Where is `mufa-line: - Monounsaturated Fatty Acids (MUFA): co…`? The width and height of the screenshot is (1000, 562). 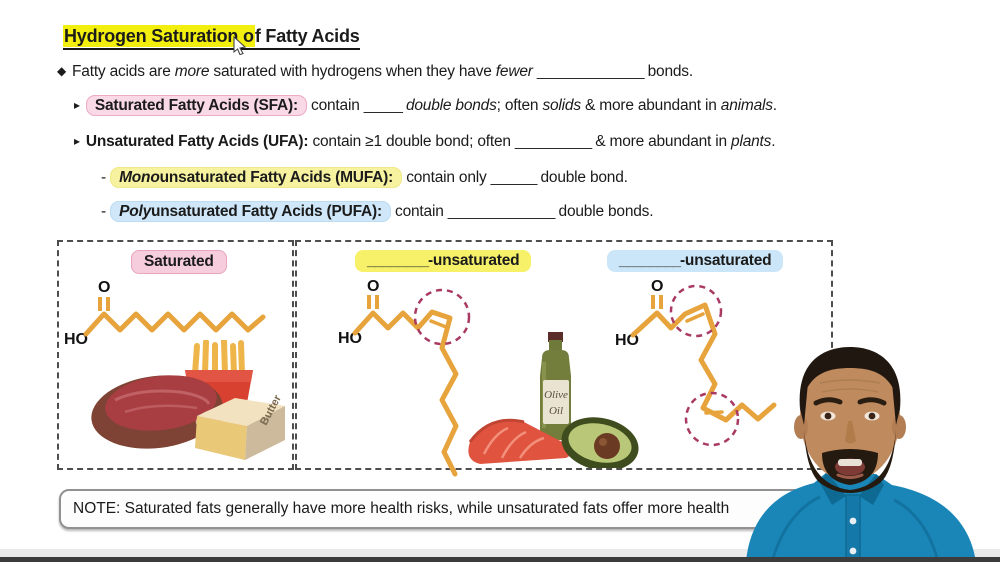
mufa-line: - Monounsaturated Fatty Acids (MUFA): co… is located at coordinates (364, 177).